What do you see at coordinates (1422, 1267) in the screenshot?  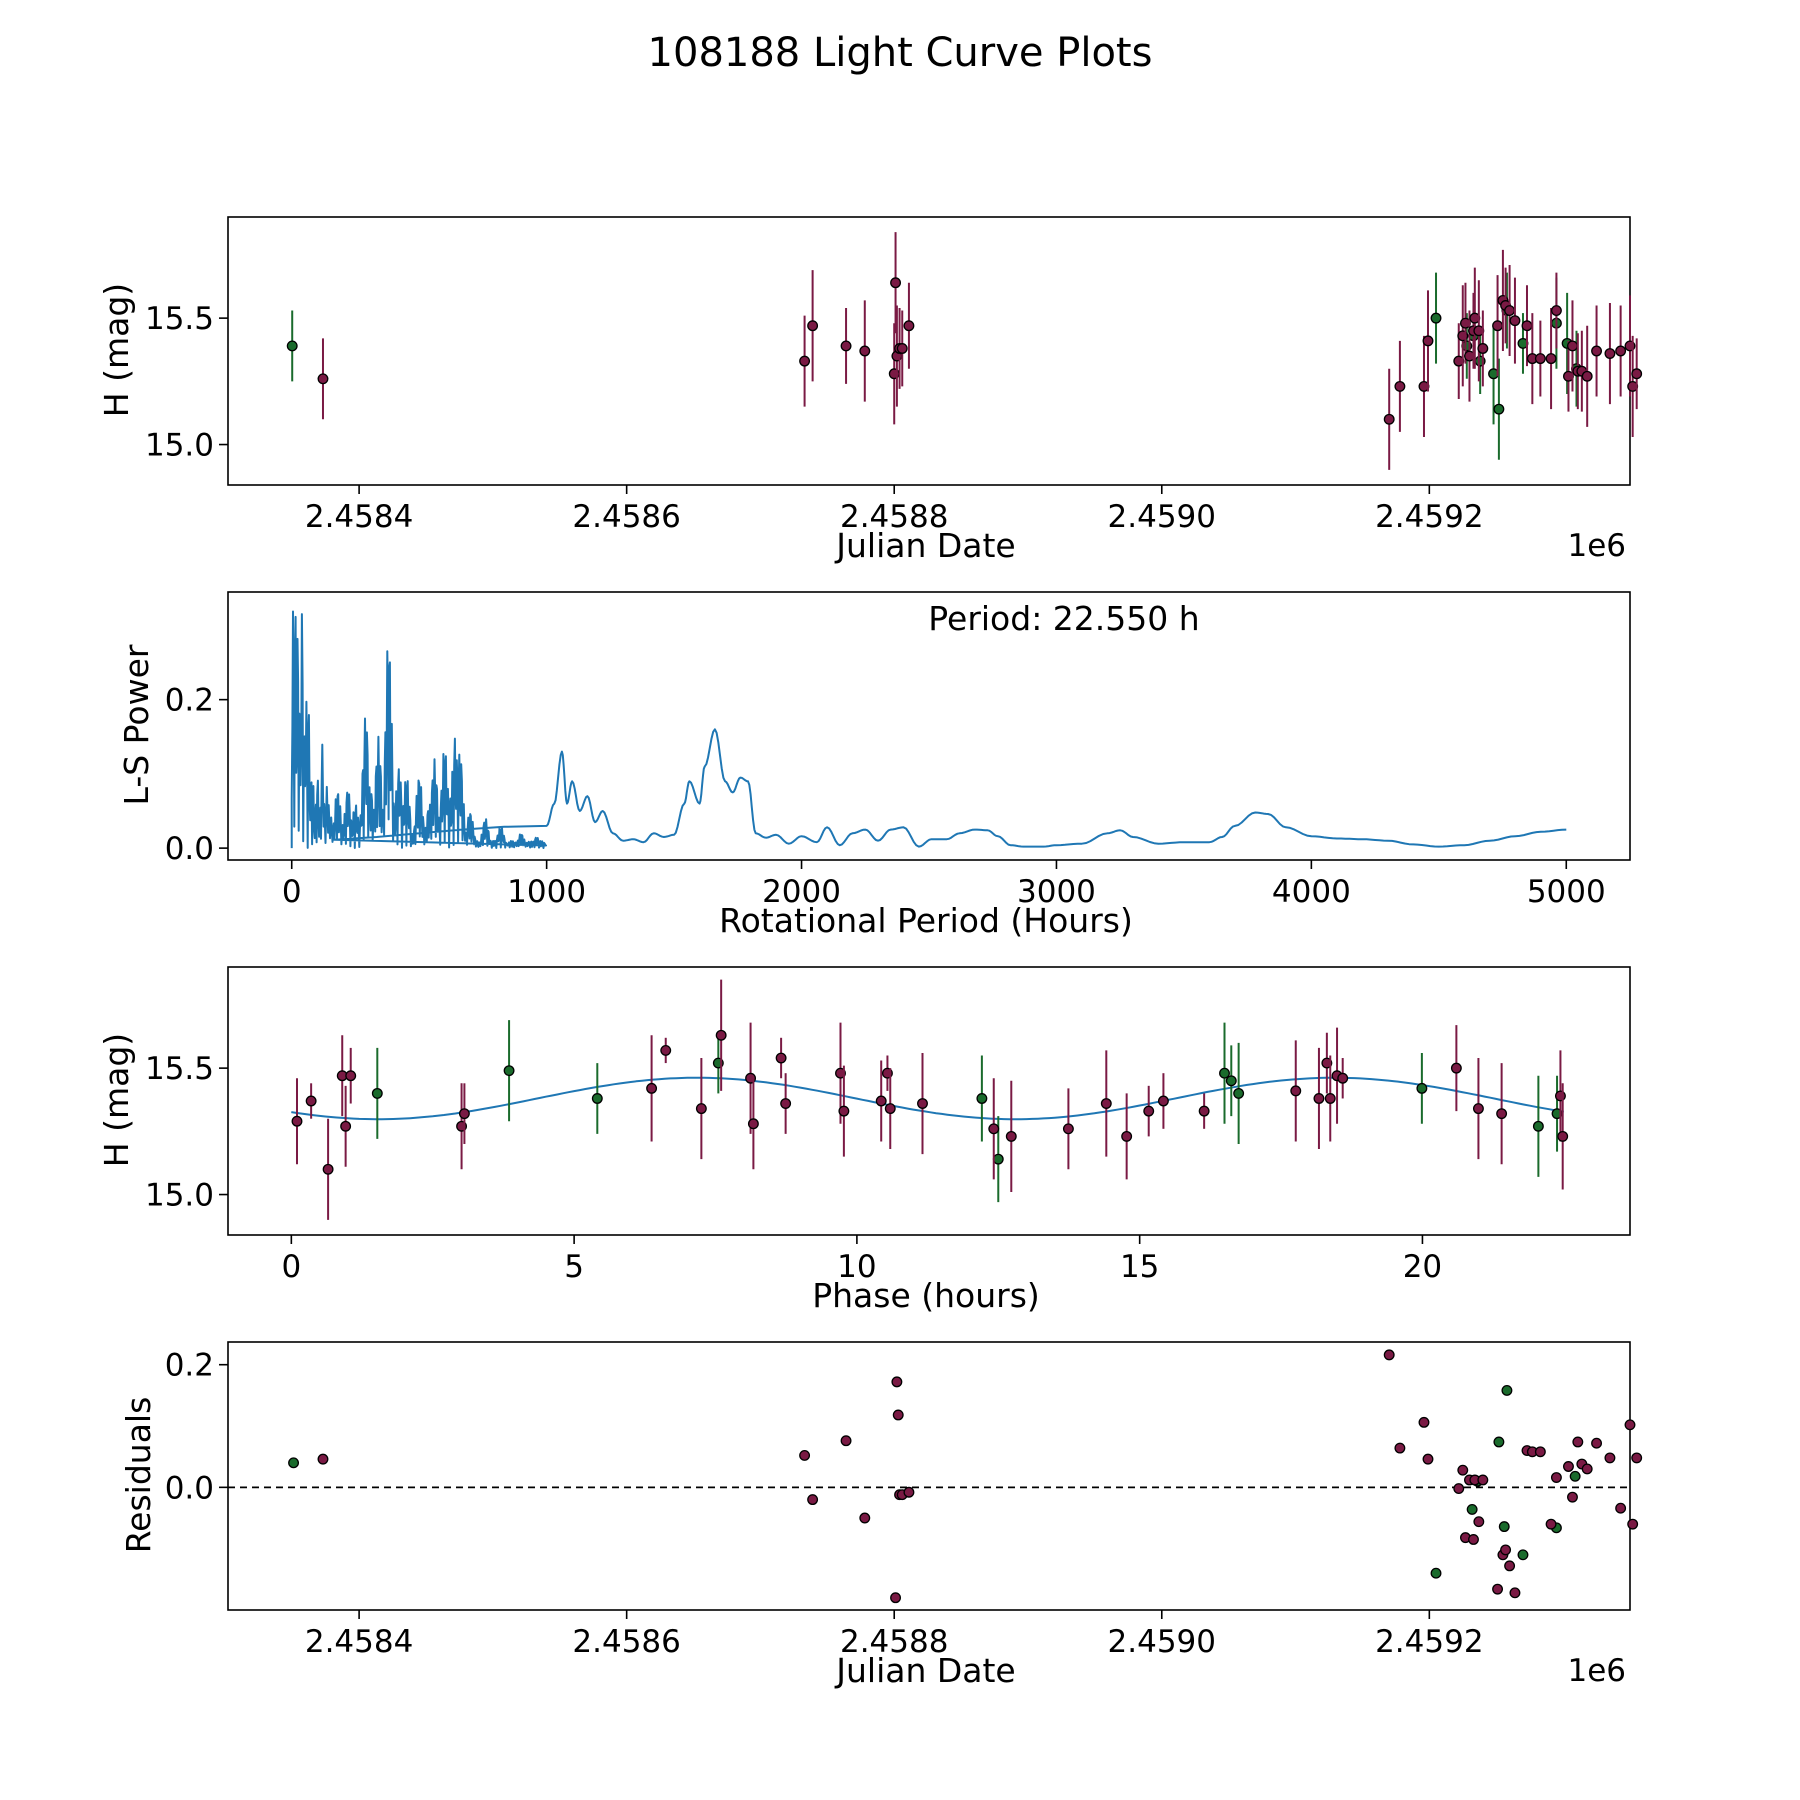 I see `phase-xtick-label: 20` at bounding box center [1422, 1267].